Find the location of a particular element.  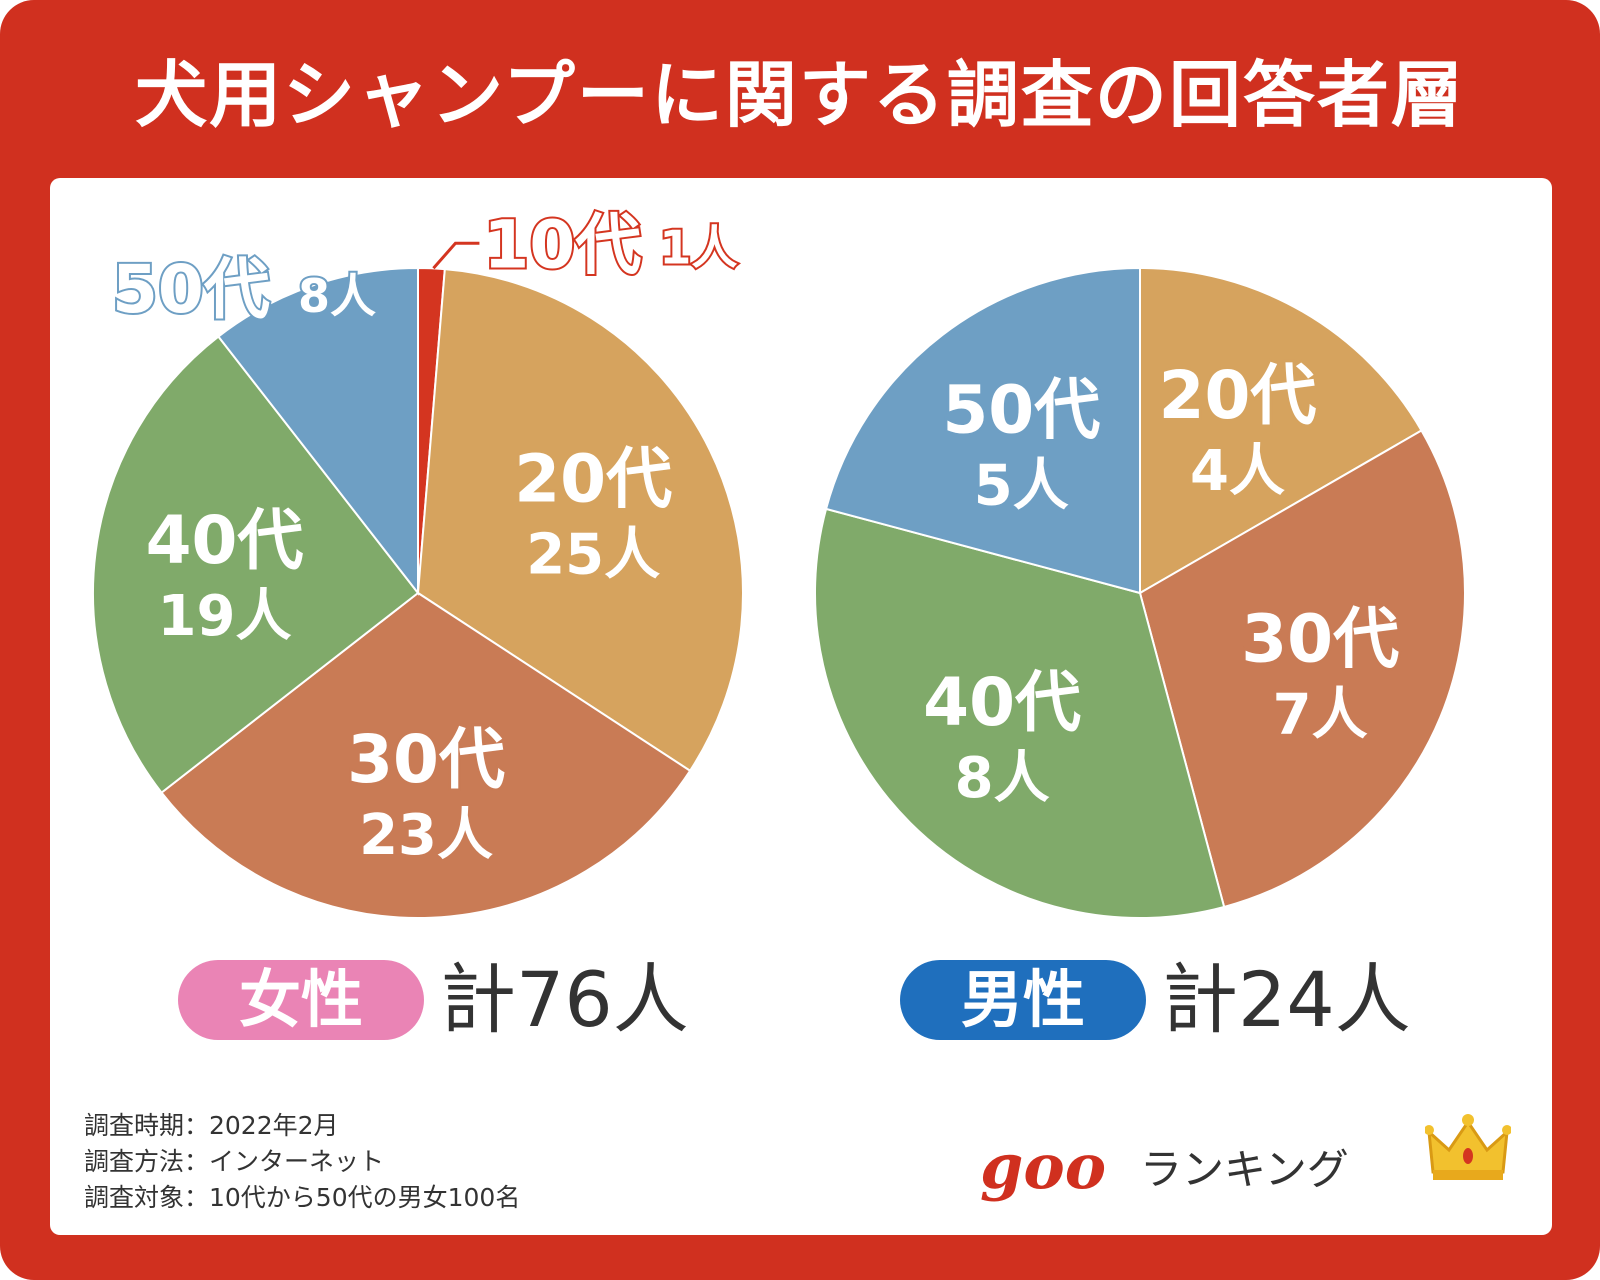

pie-female-label-3: 40代 is located at coordinates (225, 540).